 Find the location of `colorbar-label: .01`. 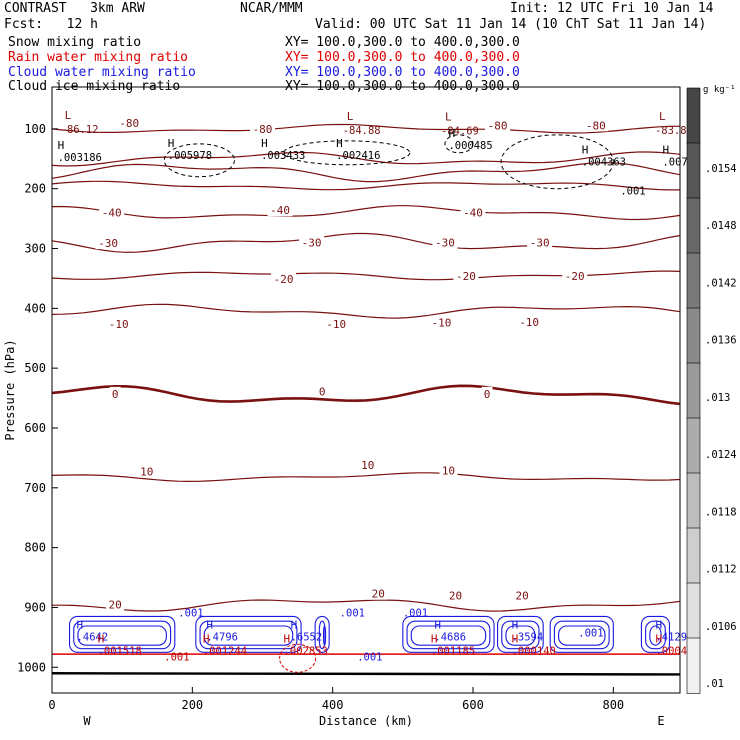

colorbar-label: .01 is located at coordinates (714, 684).